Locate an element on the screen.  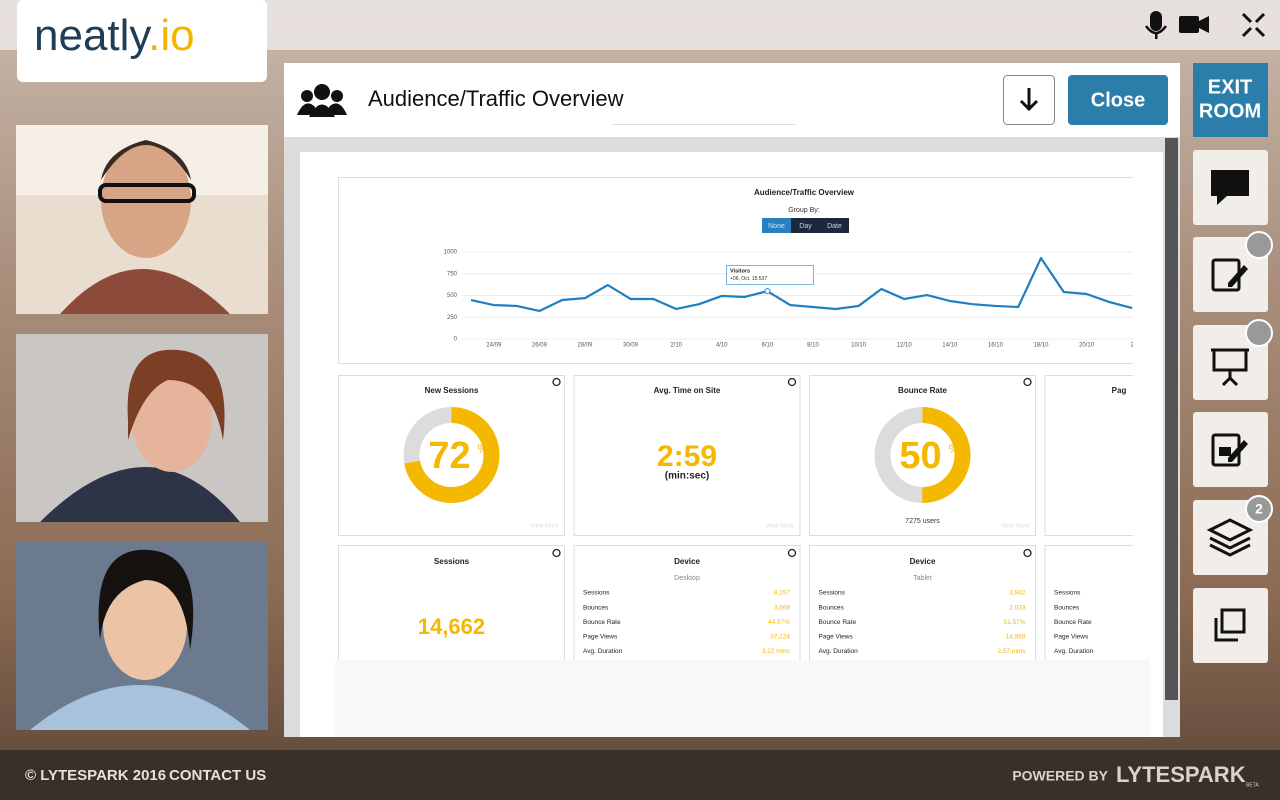
document-bottom is located at coordinates (742, 698).